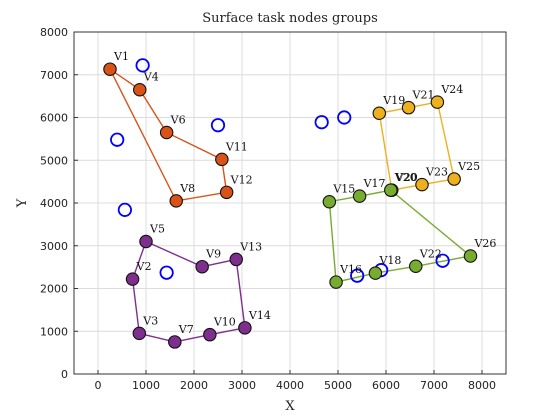  What do you see at coordinates (186, 329) in the screenshot?
I see `node-label-v7: V7` at bounding box center [186, 329].